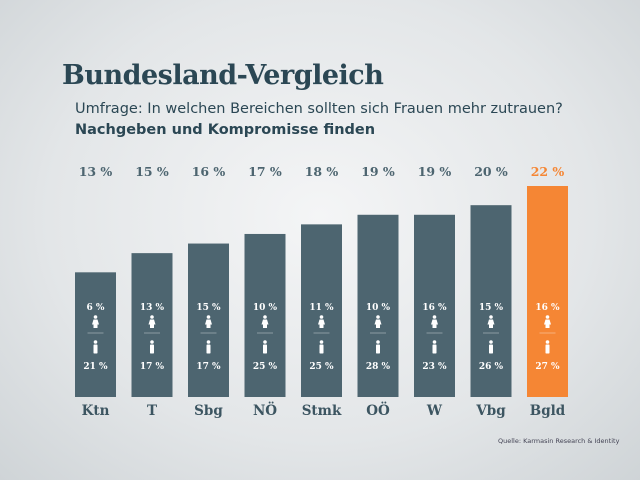 This screenshot has width=640, height=480. Describe the element at coordinates (265, 171) in the screenshot. I see `value-label: 17 %` at that location.